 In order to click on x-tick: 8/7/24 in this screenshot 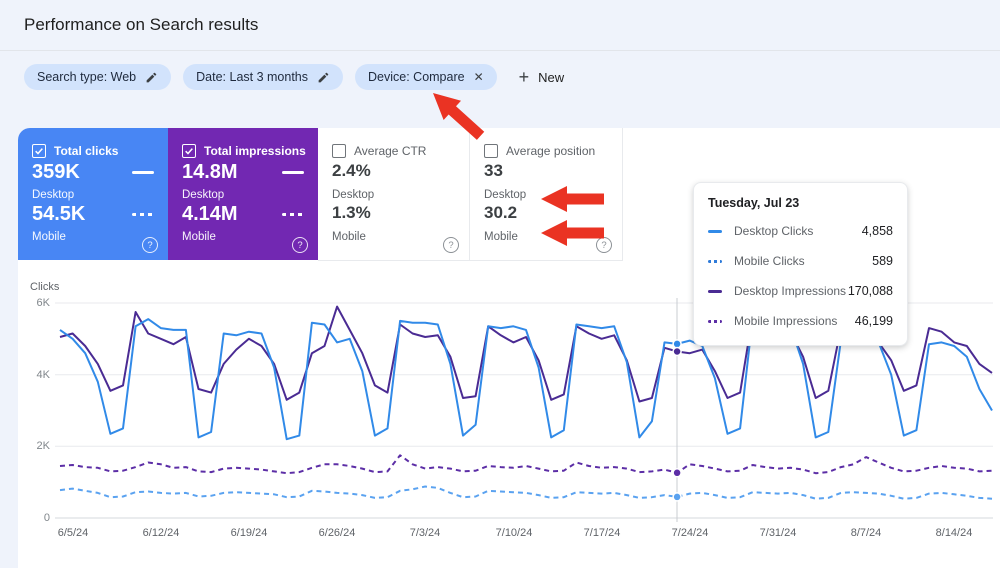, I will do `click(866, 533)`.